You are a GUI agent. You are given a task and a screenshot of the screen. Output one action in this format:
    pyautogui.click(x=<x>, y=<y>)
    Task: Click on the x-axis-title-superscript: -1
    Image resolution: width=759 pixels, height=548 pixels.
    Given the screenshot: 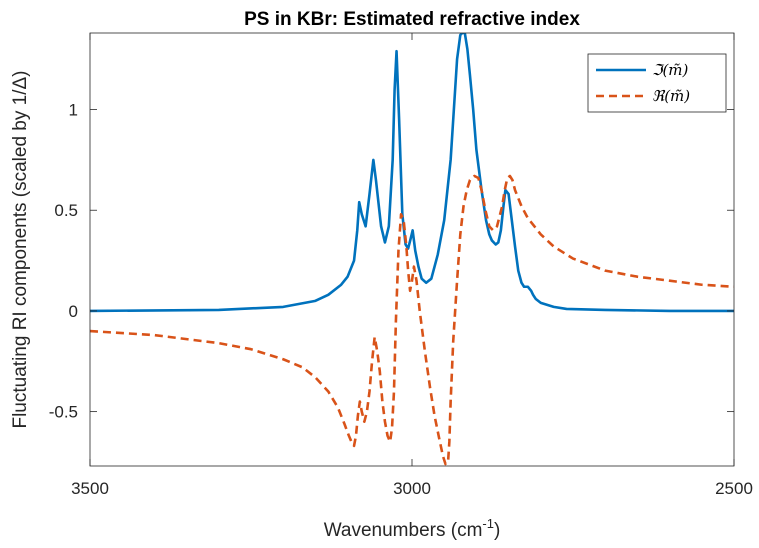 What is the action you would take?
    pyautogui.click(x=488, y=523)
    